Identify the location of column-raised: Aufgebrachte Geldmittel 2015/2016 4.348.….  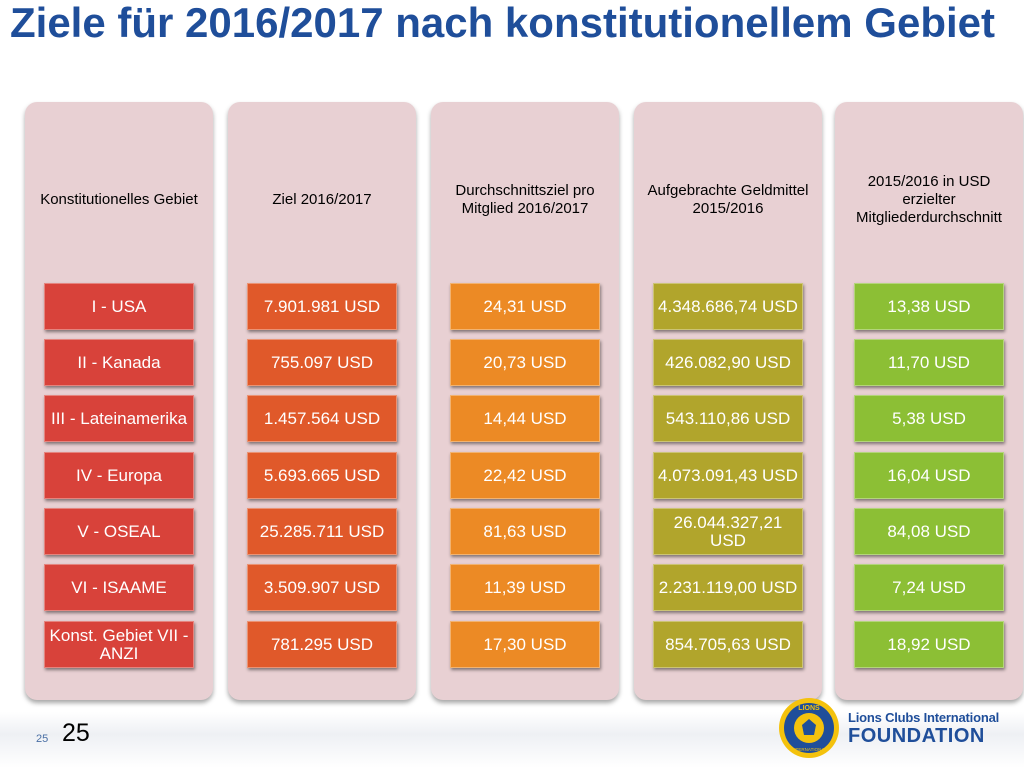
(728, 401).